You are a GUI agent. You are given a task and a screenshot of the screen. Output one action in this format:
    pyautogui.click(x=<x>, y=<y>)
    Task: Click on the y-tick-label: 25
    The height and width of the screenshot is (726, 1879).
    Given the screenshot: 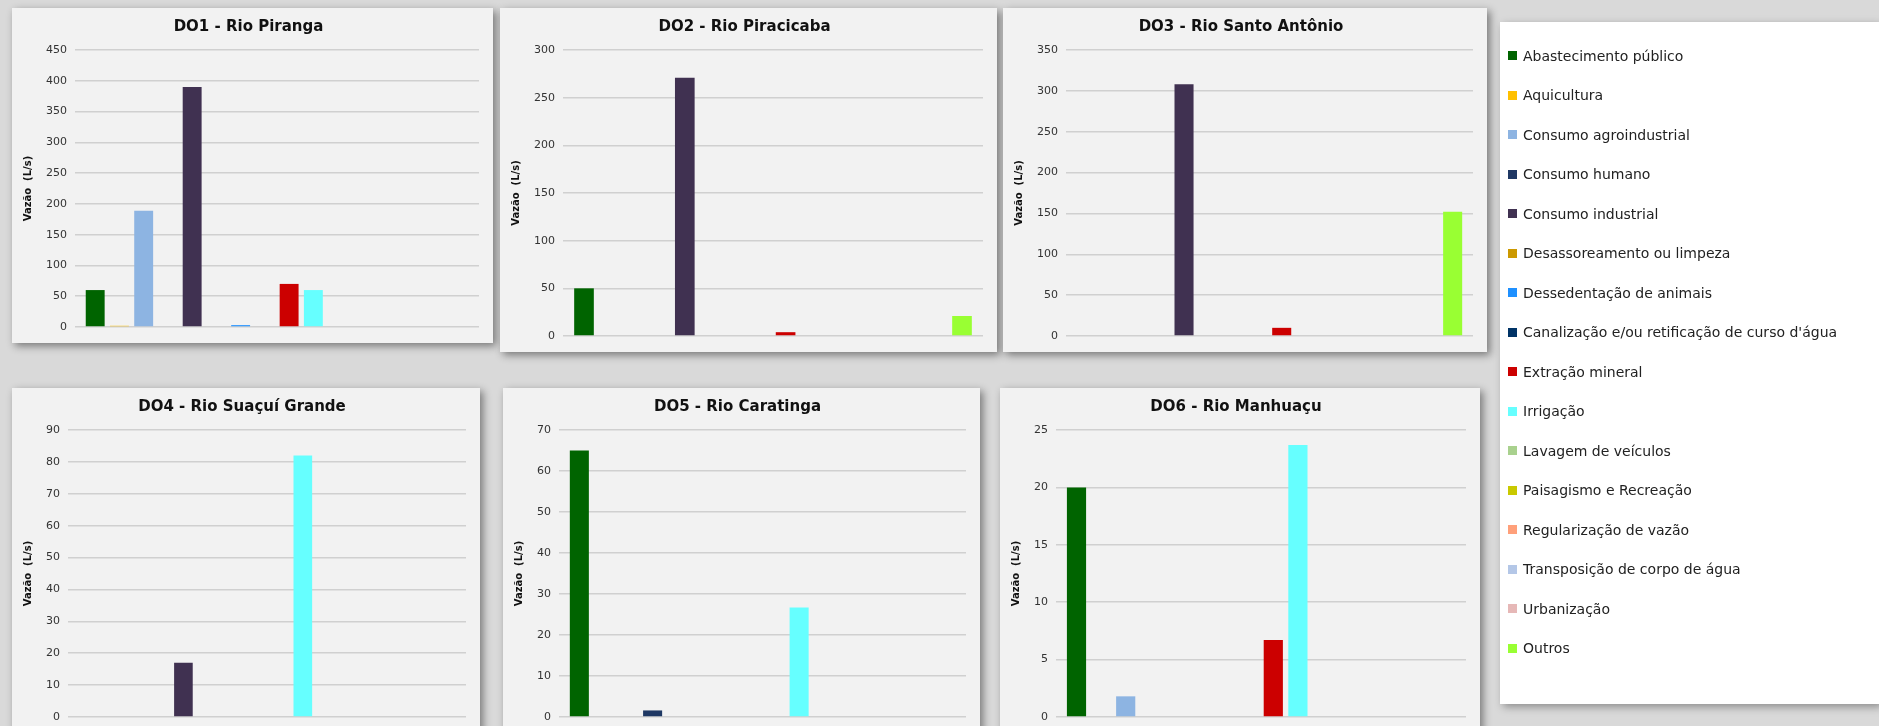 What is the action you would take?
    pyautogui.click(x=1041, y=429)
    